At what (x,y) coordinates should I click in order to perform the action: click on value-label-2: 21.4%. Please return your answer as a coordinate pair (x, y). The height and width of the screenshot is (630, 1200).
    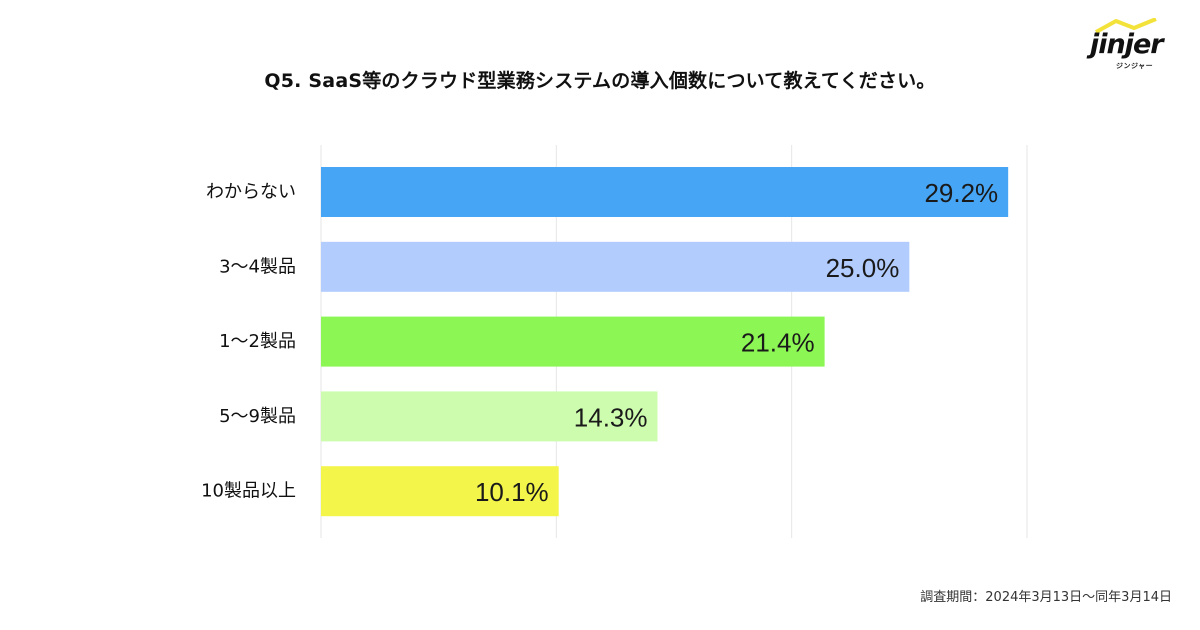
    Looking at the image, I should click on (778, 343).